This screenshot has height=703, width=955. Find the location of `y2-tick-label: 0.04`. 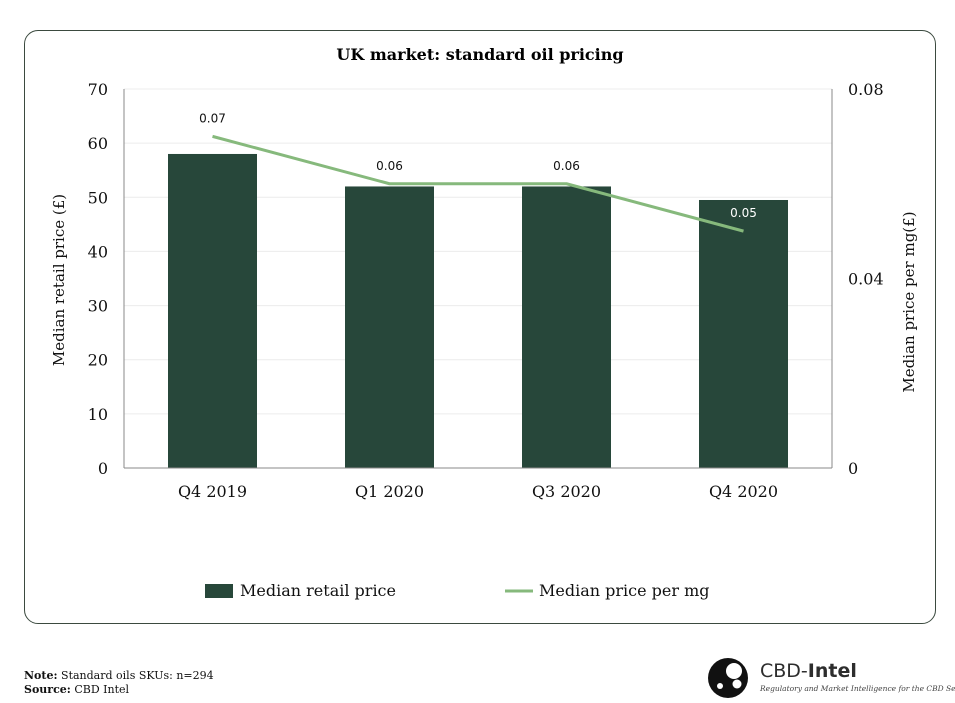

y2-tick-label: 0.04 is located at coordinates (866, 279).